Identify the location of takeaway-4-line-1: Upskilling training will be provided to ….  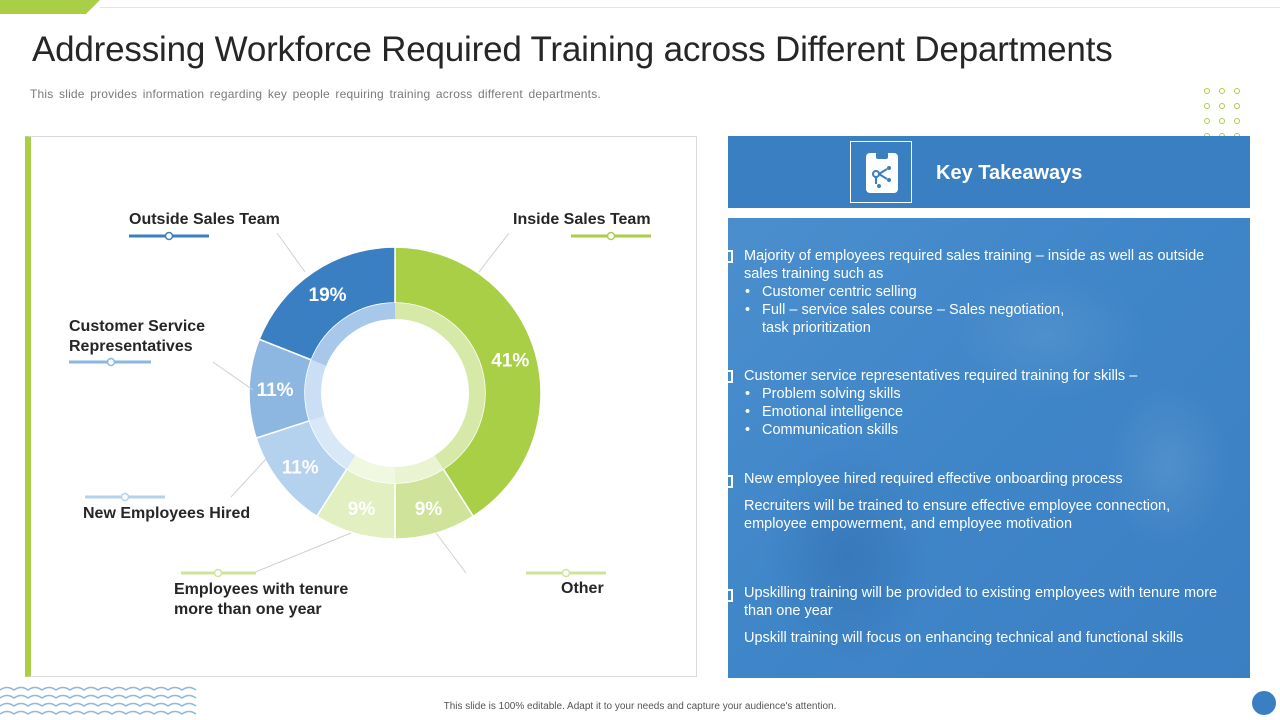
(981, 593).